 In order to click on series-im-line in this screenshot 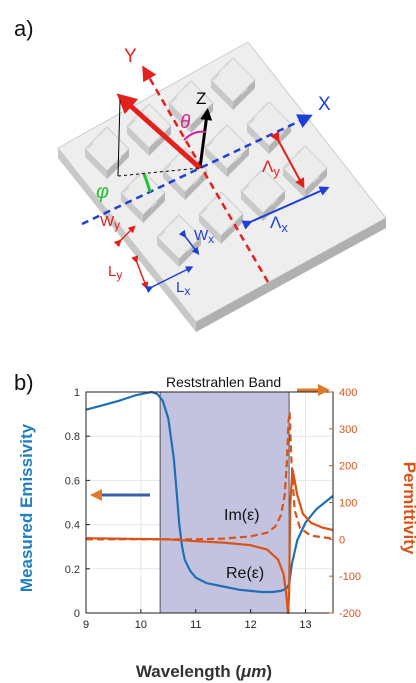, I will do `click(210, 476)`.